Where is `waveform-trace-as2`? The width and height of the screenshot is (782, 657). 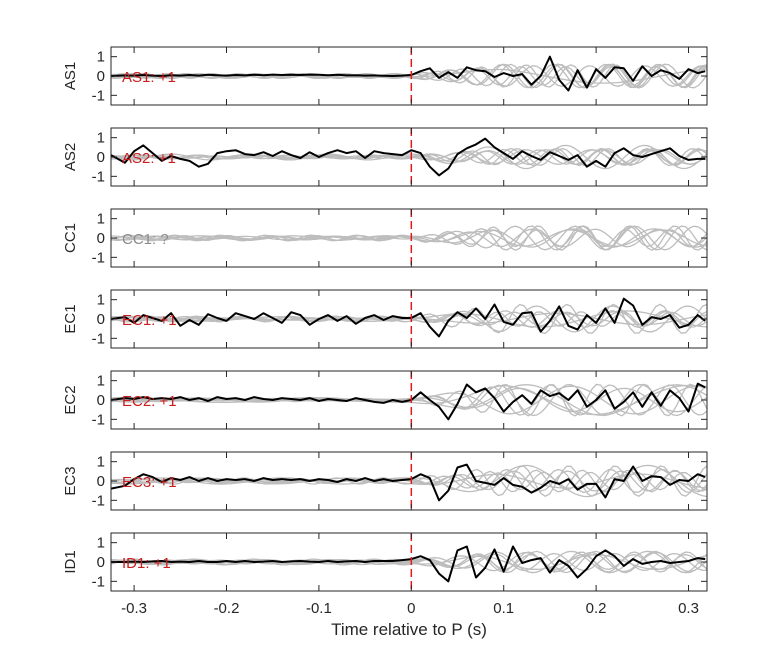 waveform-trace-as2 is located at coordinates (408, 157).